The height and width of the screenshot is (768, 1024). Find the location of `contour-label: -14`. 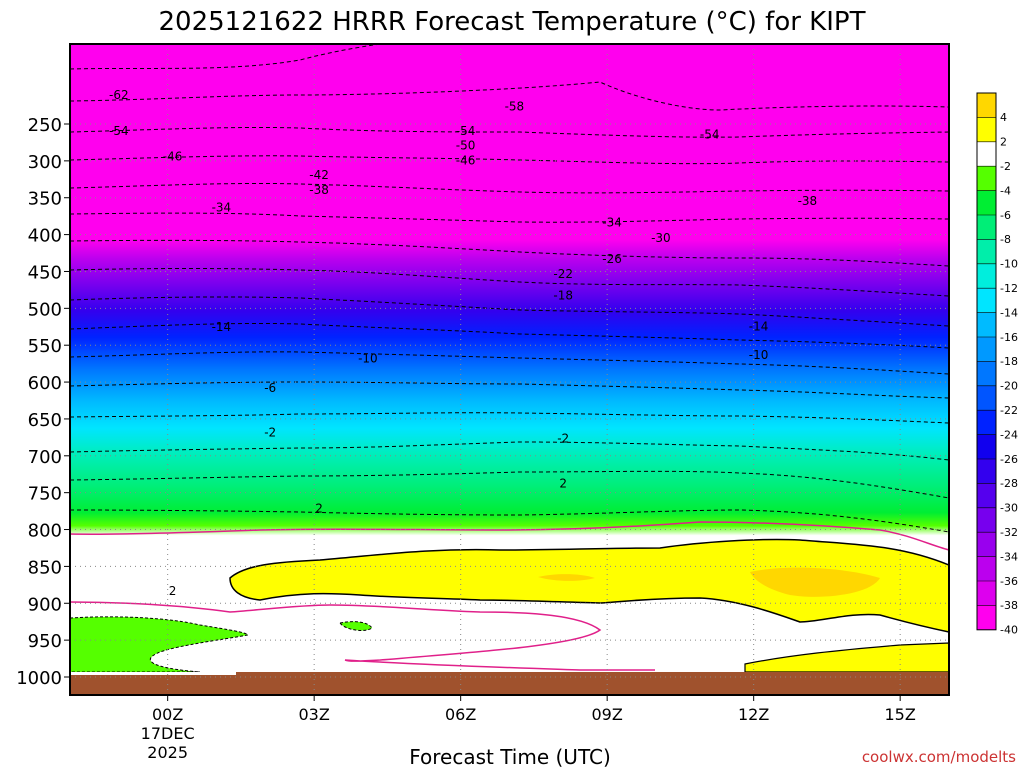

contour-label: -14 is located at coordinates (759, 326).